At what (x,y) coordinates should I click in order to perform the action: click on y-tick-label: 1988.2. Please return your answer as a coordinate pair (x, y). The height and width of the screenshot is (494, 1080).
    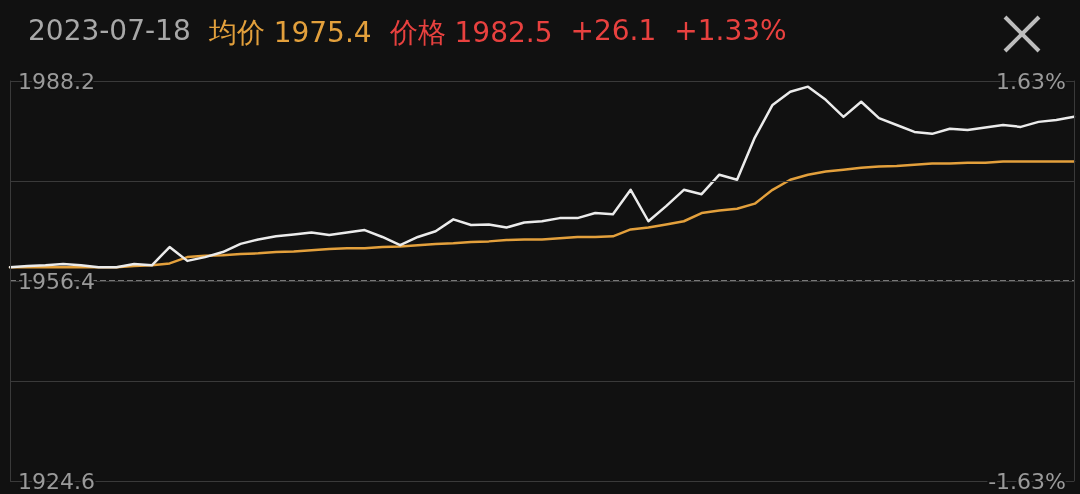
    Looking at the image, I should click on (56, 81).